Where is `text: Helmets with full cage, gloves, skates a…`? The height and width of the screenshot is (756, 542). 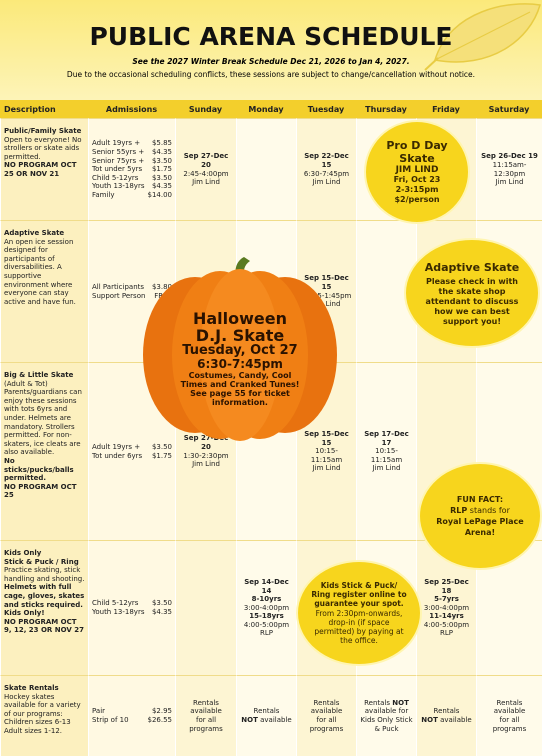
text: Helmets with full cage, gloves, skates a… is located at coordinates (44, 596).